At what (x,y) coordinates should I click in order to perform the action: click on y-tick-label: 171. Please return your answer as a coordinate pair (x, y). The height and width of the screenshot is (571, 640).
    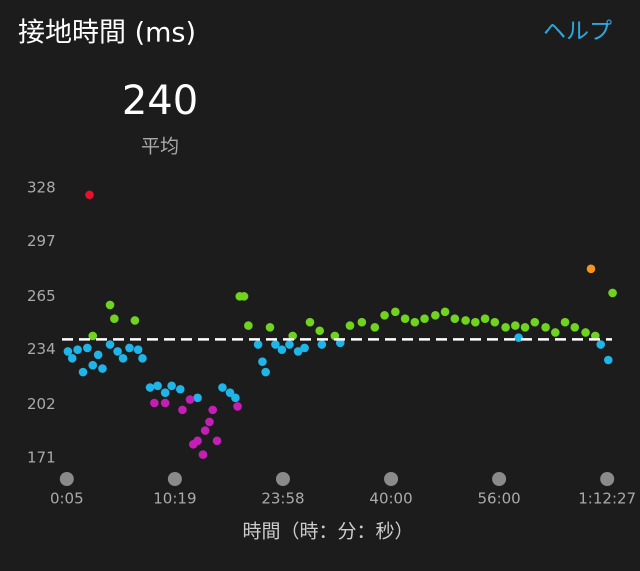
    Looking at the image, I should click on (41, 458).